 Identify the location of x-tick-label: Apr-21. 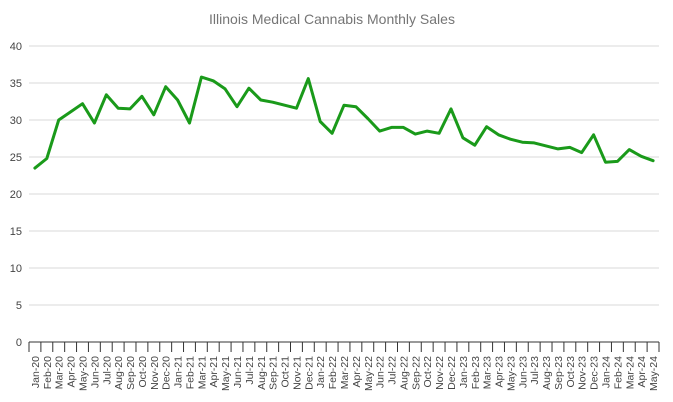
(214, 372).